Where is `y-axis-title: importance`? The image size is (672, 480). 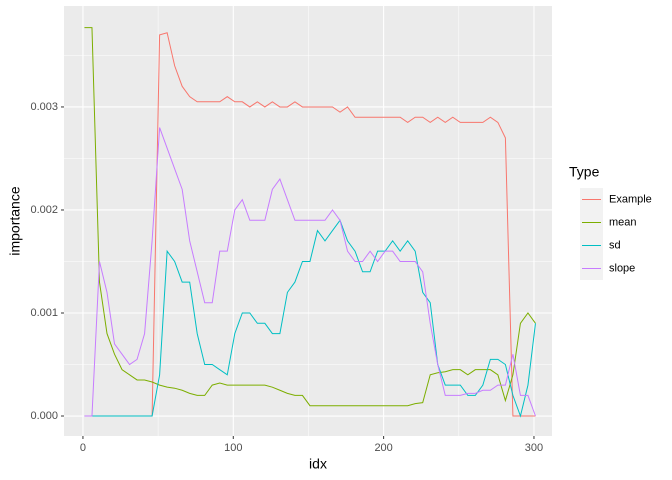 y-axis-title: importance is located at coordinates (15, 220).